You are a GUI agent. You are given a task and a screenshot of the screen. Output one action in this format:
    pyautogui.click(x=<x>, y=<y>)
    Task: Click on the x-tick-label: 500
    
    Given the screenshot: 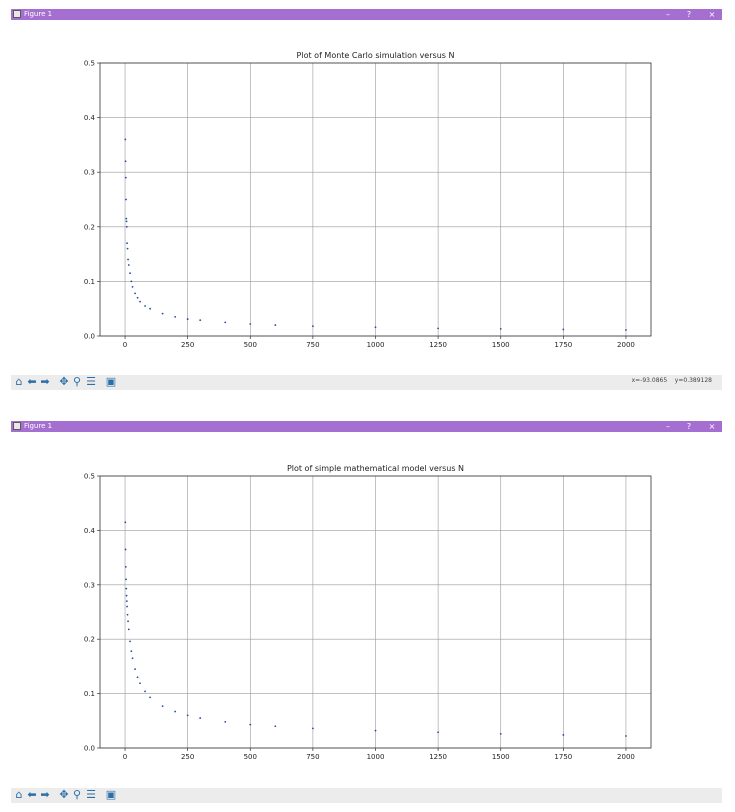 What is the action you would take?
    pyautogui.click(x=250, y=757)
    